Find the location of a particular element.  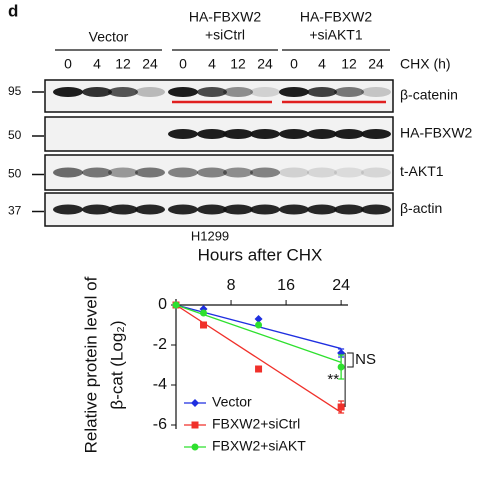

y-tick-label: -2 is located at coordinates (160, 344).